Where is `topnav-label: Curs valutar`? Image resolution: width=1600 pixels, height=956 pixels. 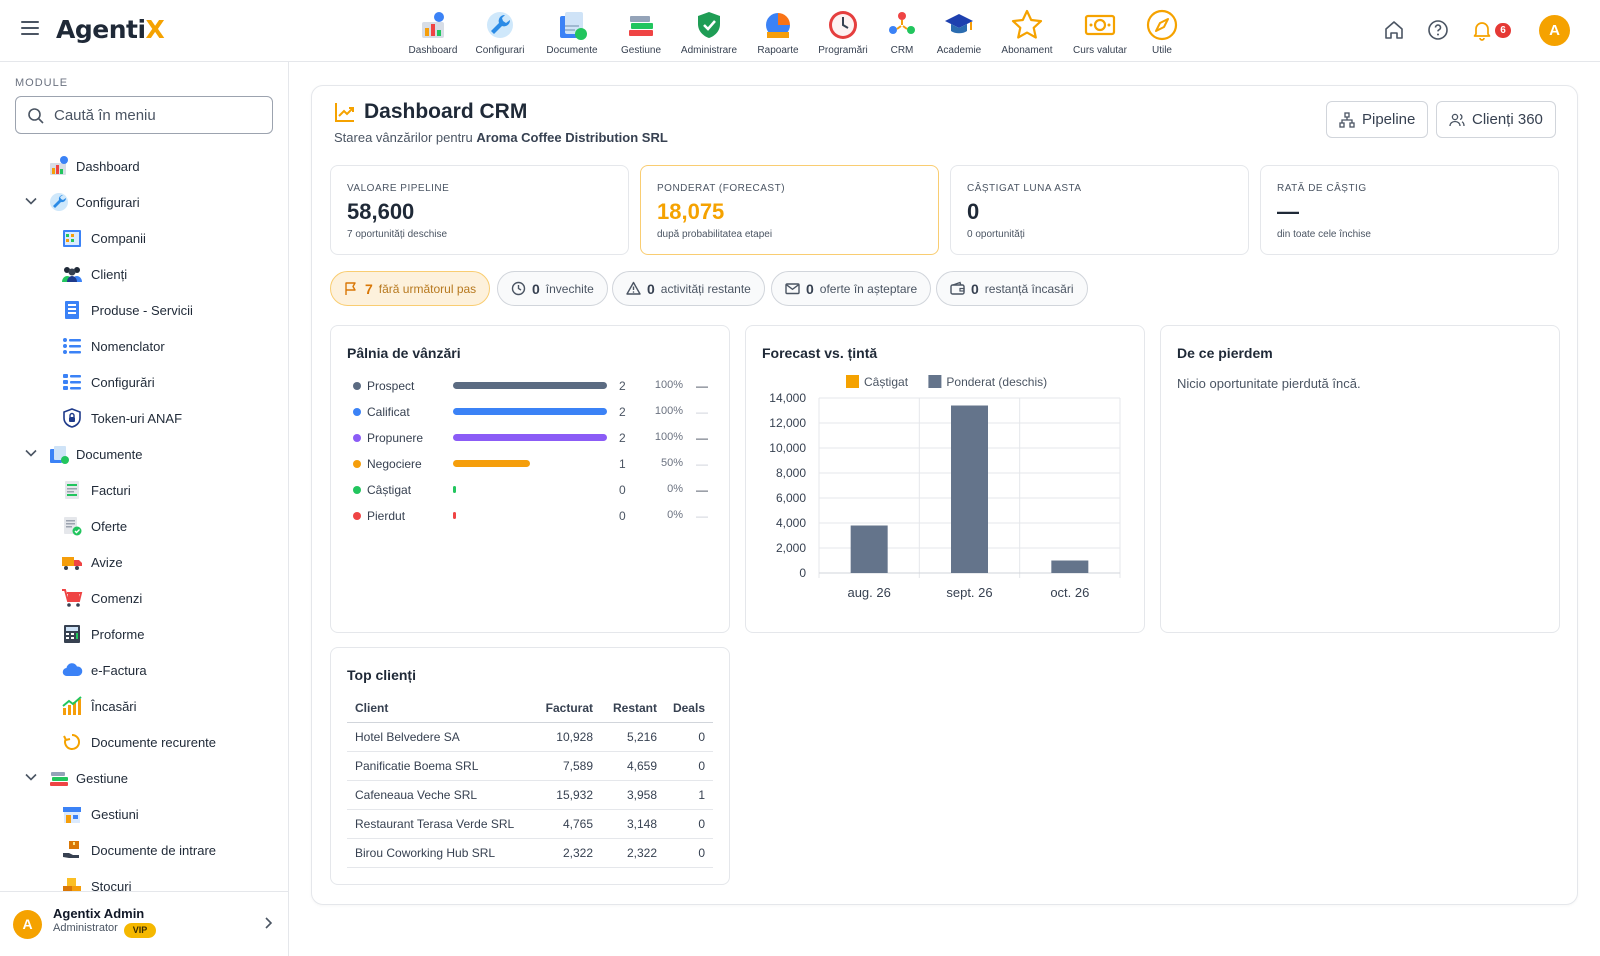
topnav-label: Curs valutar is located at coordinates (1100, 50).